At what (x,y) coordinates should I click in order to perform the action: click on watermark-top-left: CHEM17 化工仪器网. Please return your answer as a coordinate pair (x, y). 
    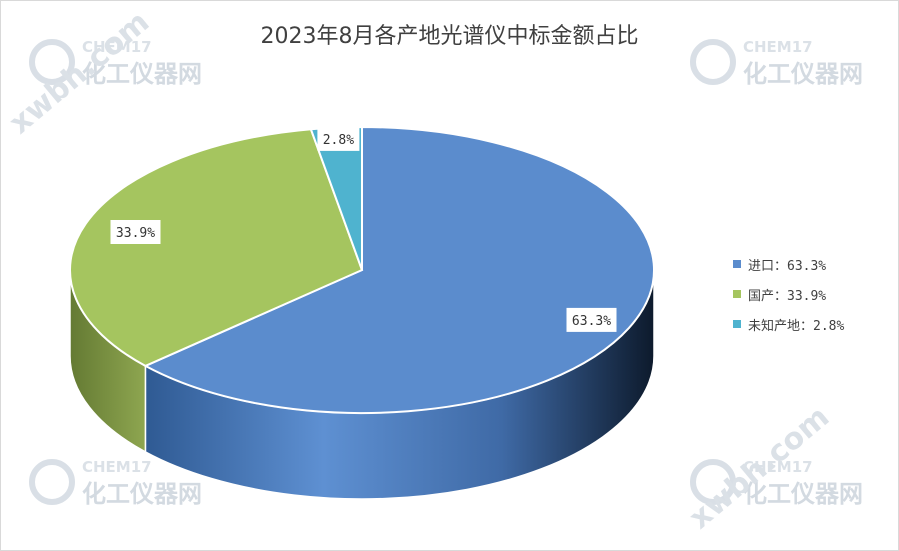
    Looking at the image, I should click on (115, 63).